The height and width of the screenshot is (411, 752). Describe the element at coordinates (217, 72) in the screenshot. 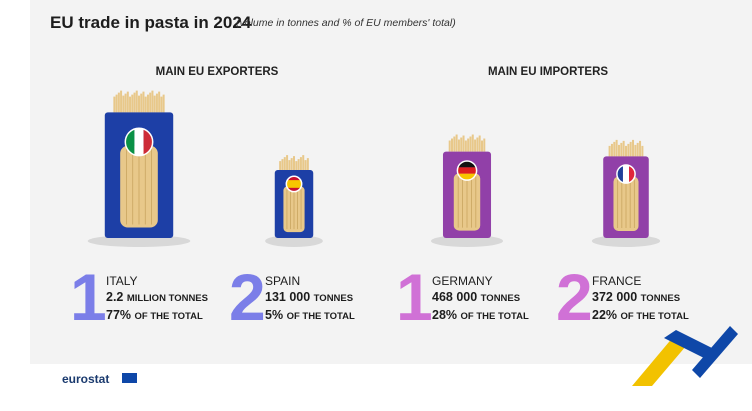

I see `exporters-heading: MAIN EU EXPORTERS` at that location.